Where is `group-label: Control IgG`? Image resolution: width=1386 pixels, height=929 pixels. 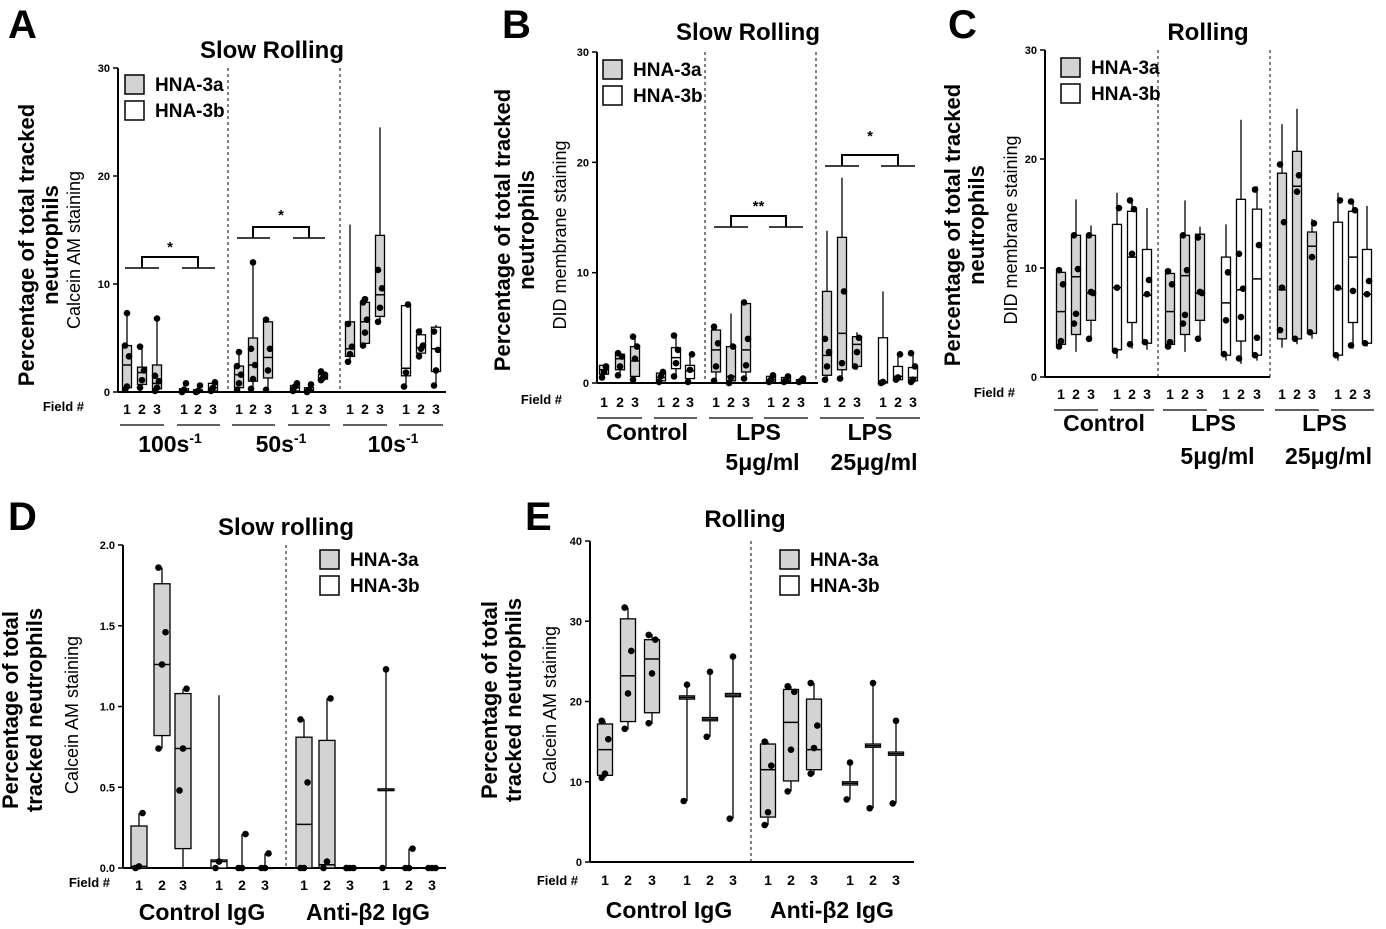
group-label: Control IgG is located at coordinates (202, 912).